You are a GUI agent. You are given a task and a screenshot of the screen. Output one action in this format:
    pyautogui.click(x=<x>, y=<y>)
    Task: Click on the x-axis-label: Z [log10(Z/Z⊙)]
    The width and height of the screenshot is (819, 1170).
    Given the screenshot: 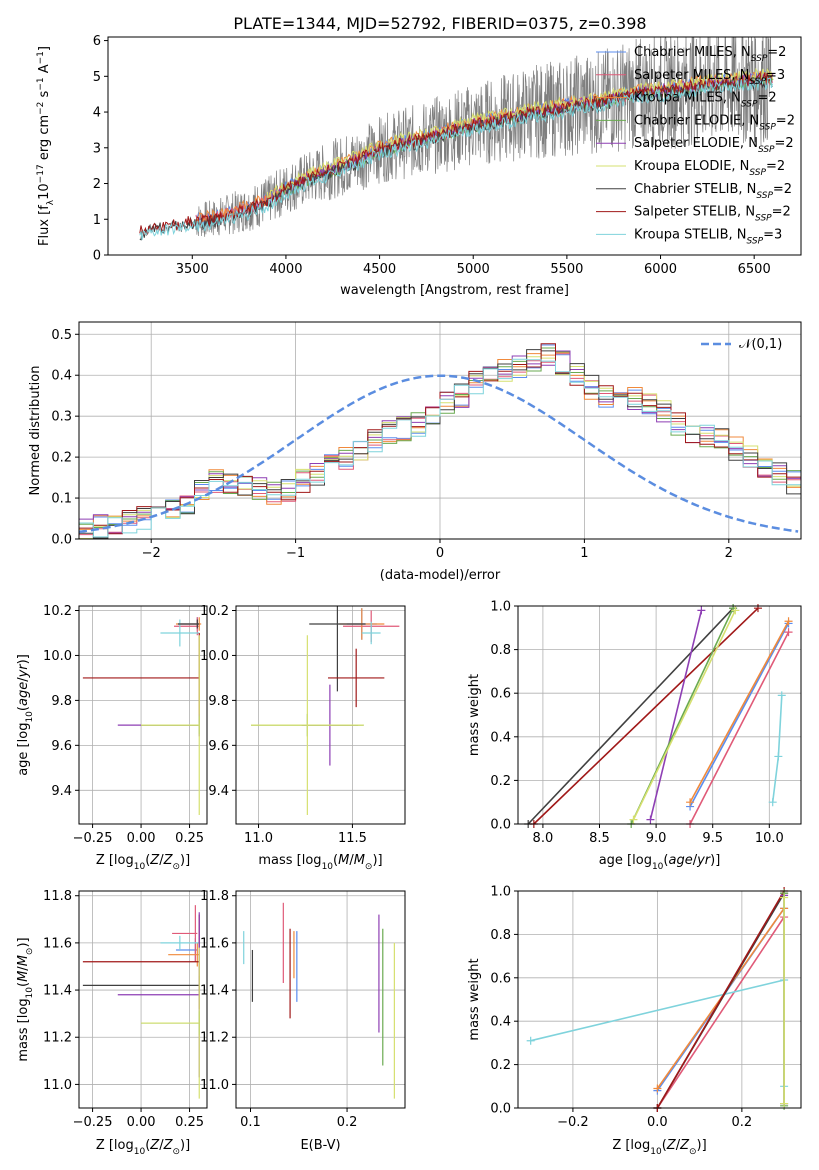 What is the action you would take?
    pyautogui.click(x=143, y=1147)
    